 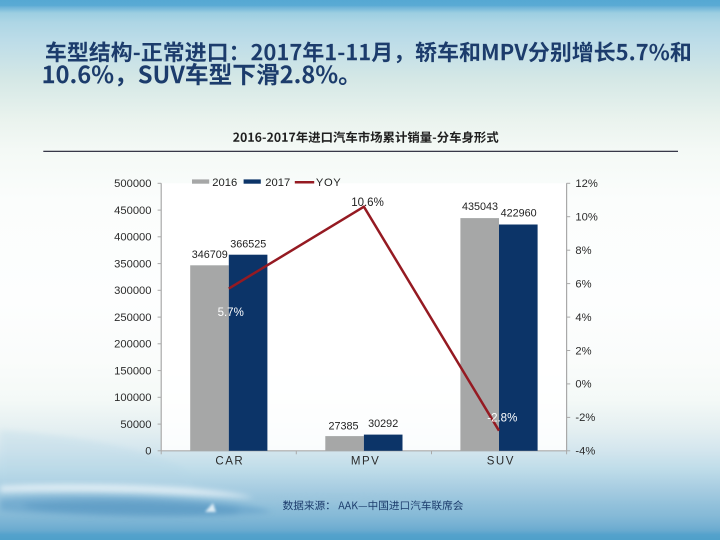 I want to click on svg-text: 200000, so click(x=132, y=345).